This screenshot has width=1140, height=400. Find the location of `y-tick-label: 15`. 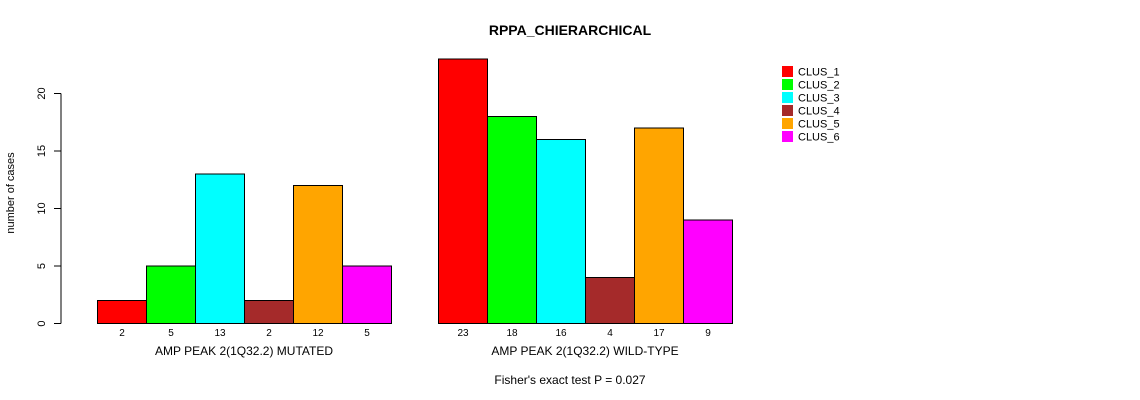

y-tick-label: 15 is located at coordinates (42, 151).